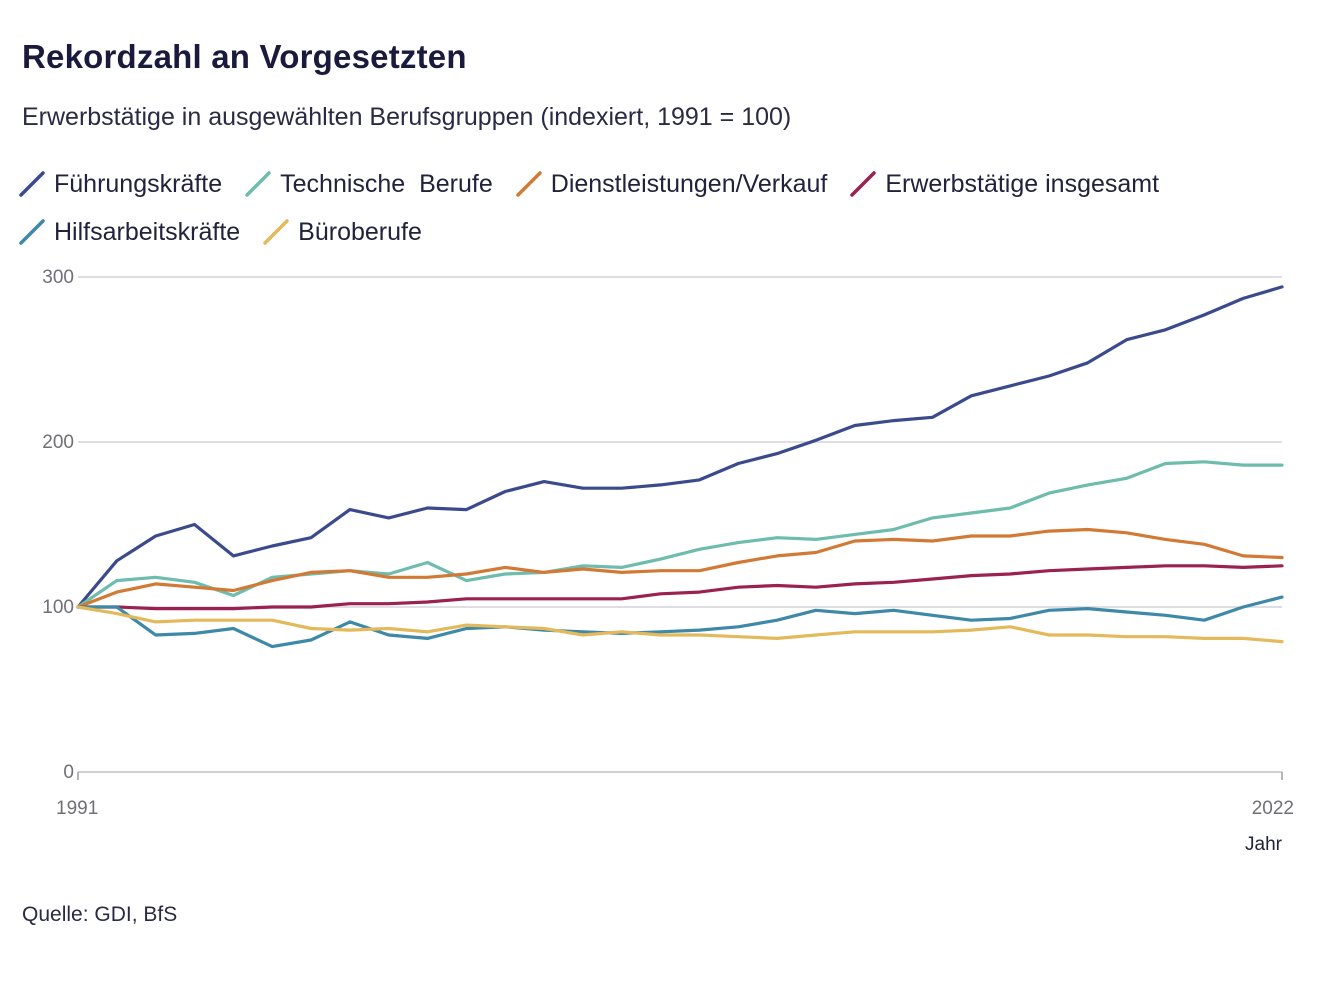 This screenshot has width=1344, height=984. Describe the element at coordinates (58, 607) in the screenshot. I see `y-tick-label: 100` at that location.